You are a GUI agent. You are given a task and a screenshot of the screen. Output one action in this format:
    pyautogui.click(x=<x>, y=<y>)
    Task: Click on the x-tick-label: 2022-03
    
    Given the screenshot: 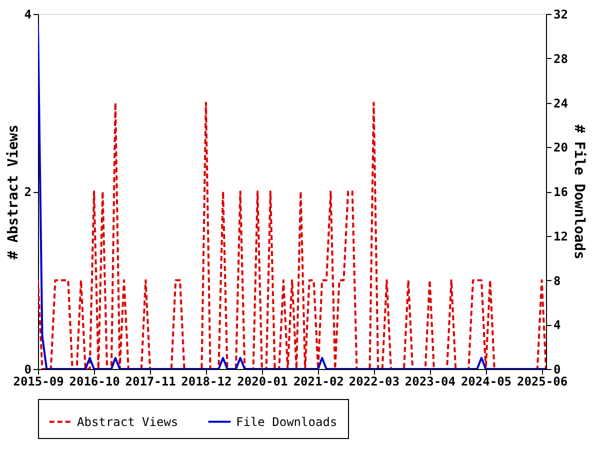 What is the action you would take?
    pyautogui.click(x=374, y=381)
    